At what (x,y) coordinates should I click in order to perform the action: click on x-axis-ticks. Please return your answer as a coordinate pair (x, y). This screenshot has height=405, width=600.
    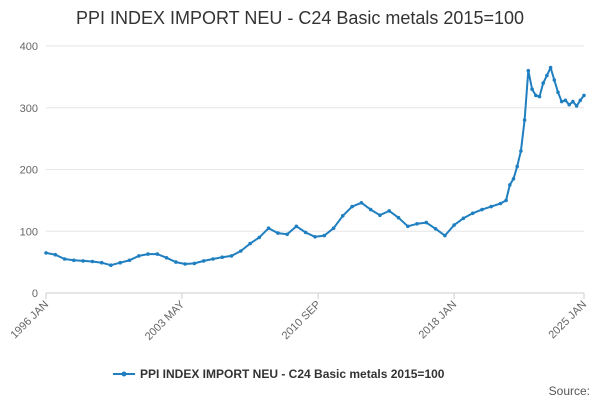
    Looking at the image, I should click on (315, 296).